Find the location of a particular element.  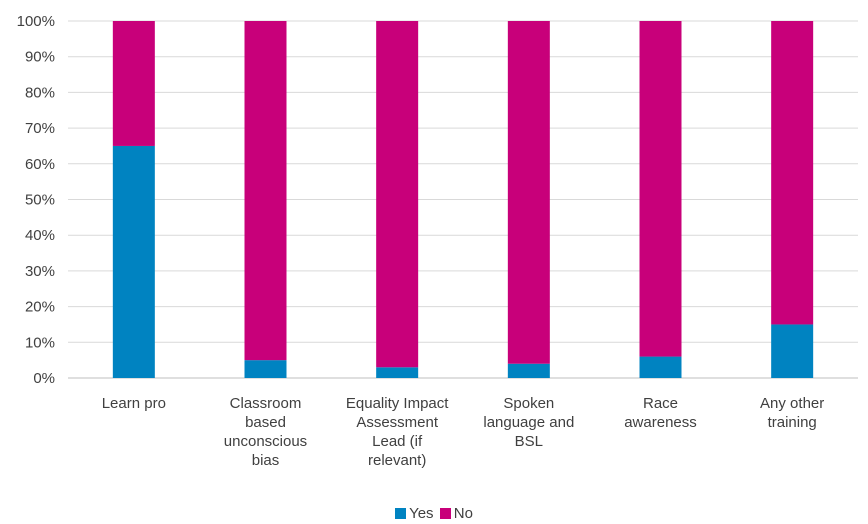

y-tick-label: 50% is located at coordinates (40, 200).